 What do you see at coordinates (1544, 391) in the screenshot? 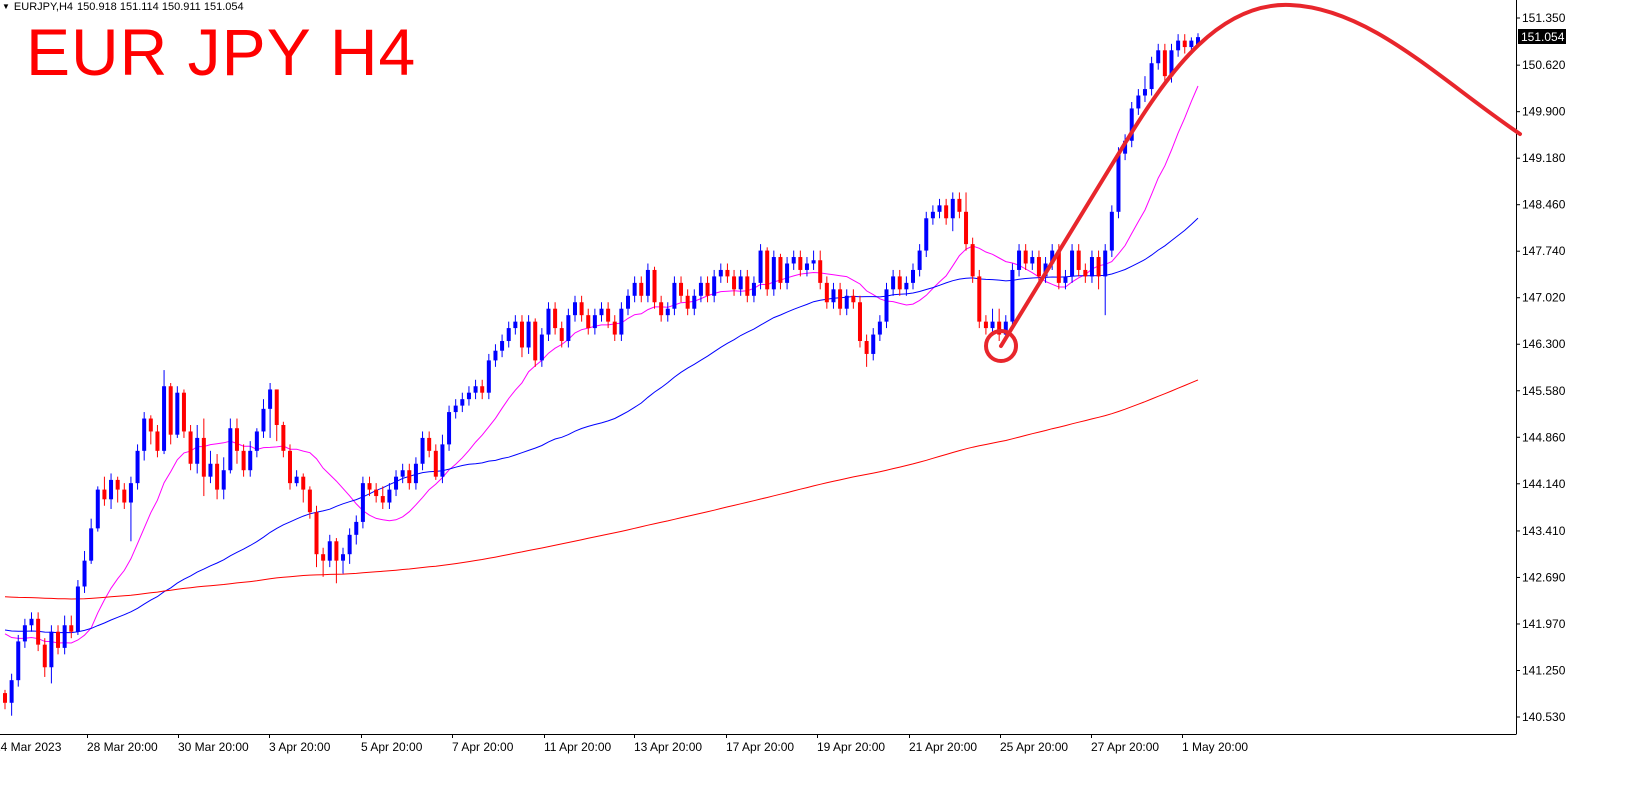
I see `price-tick-label: 145.580` at bounding box center [1544, 391].